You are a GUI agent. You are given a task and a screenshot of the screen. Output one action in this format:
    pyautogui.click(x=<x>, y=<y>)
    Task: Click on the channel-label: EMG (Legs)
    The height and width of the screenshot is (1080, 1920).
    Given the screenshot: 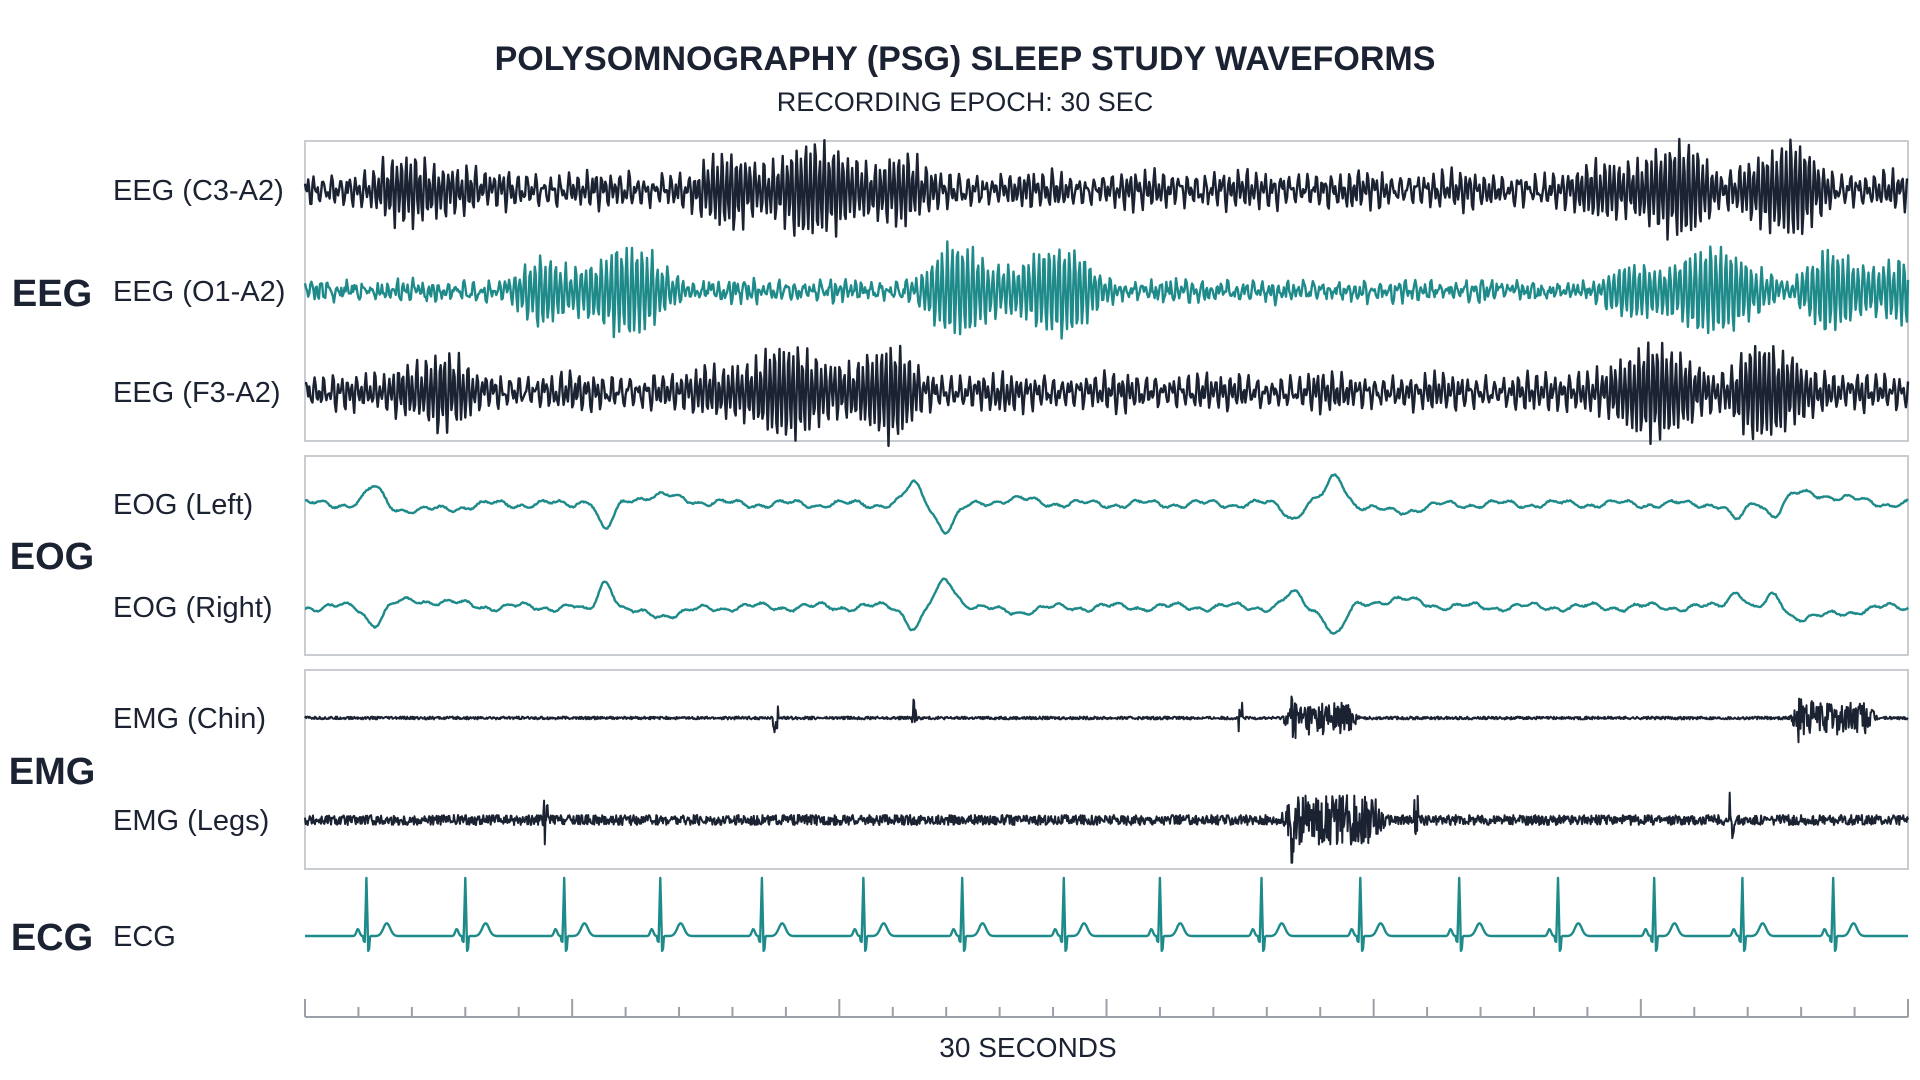 What is the action you would take?
    pyautogui.click(x=191, y=821)
    